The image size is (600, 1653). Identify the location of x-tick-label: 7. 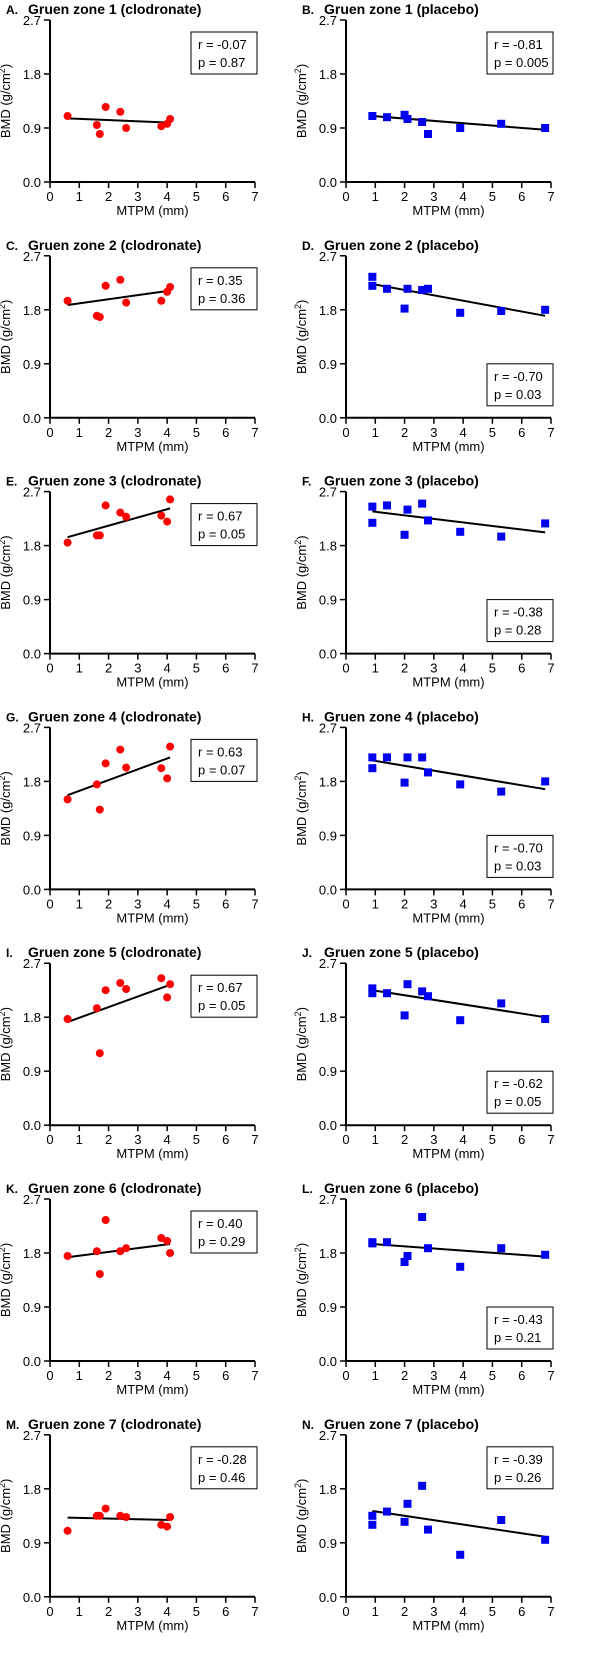
(254, 903).